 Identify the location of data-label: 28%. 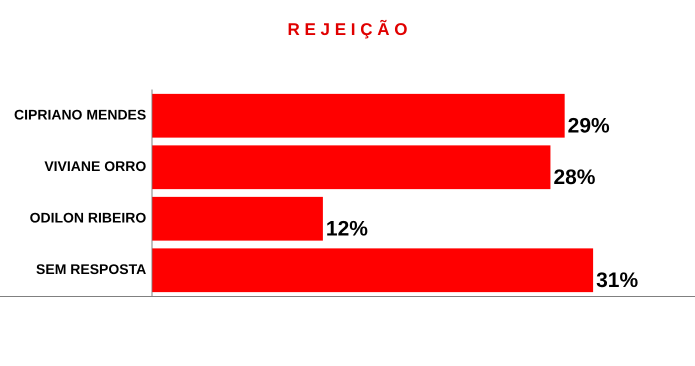
(574, 178).